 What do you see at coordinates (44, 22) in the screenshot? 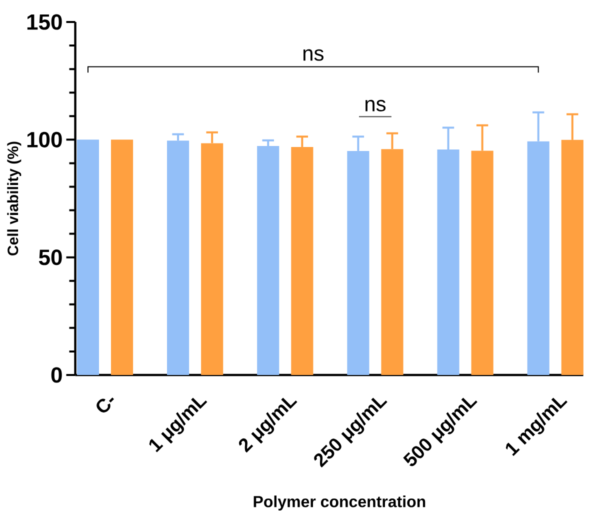
I see `y-tick-label: 150` at bounding box center [44, 22].